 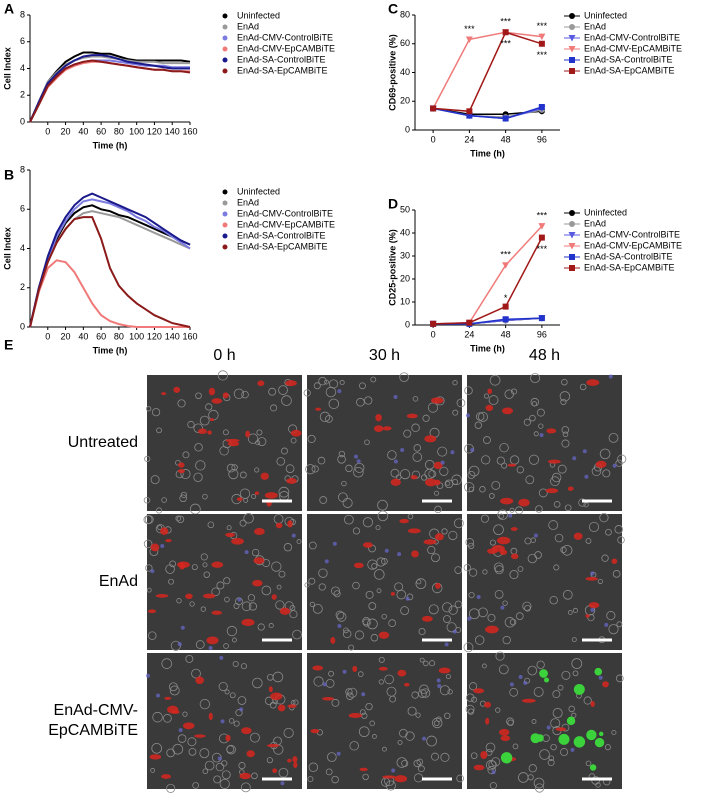 I want to click on y-tick-label: 20, so click(x=405, y=101).